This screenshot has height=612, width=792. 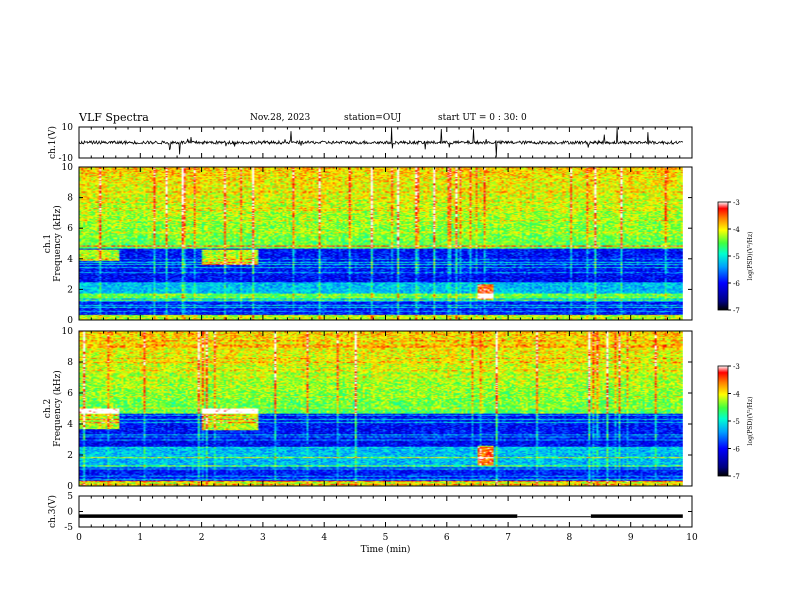 I want to click on xtick-label: 4, so click(x=324, y=538).